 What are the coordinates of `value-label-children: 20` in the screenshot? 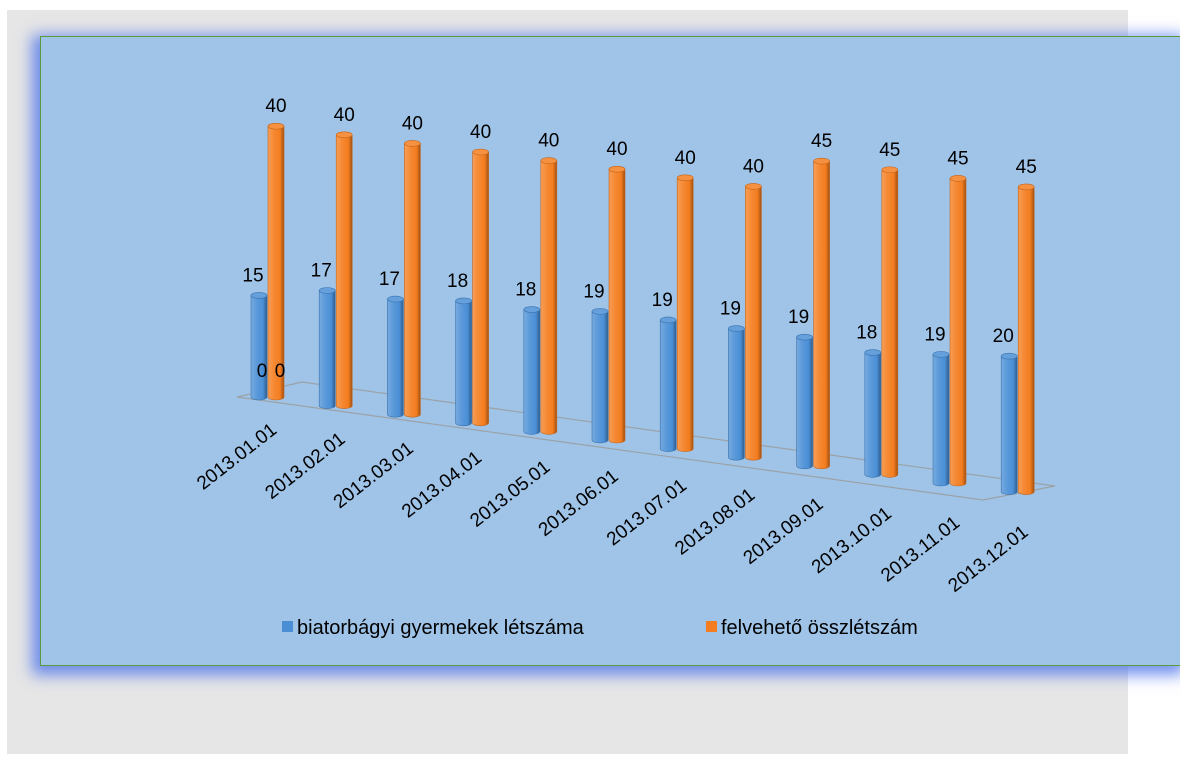 It's located at (1003, 336).